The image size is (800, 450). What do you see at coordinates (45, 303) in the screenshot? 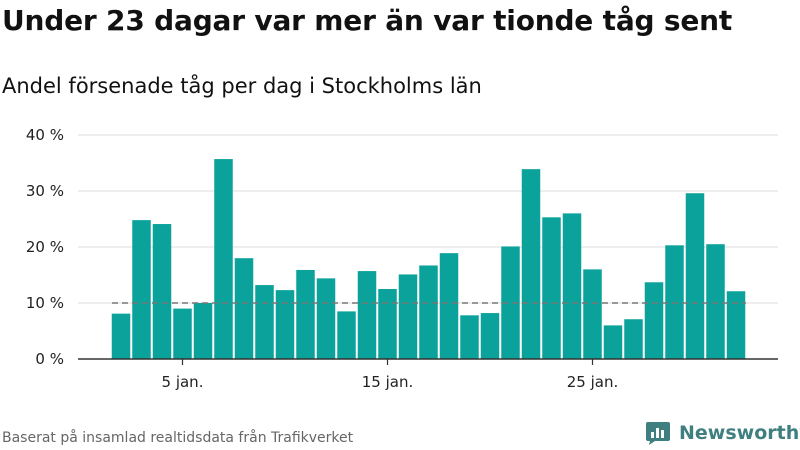
I see `y-tick-label: 10 %` at bounding box center [45, 303].